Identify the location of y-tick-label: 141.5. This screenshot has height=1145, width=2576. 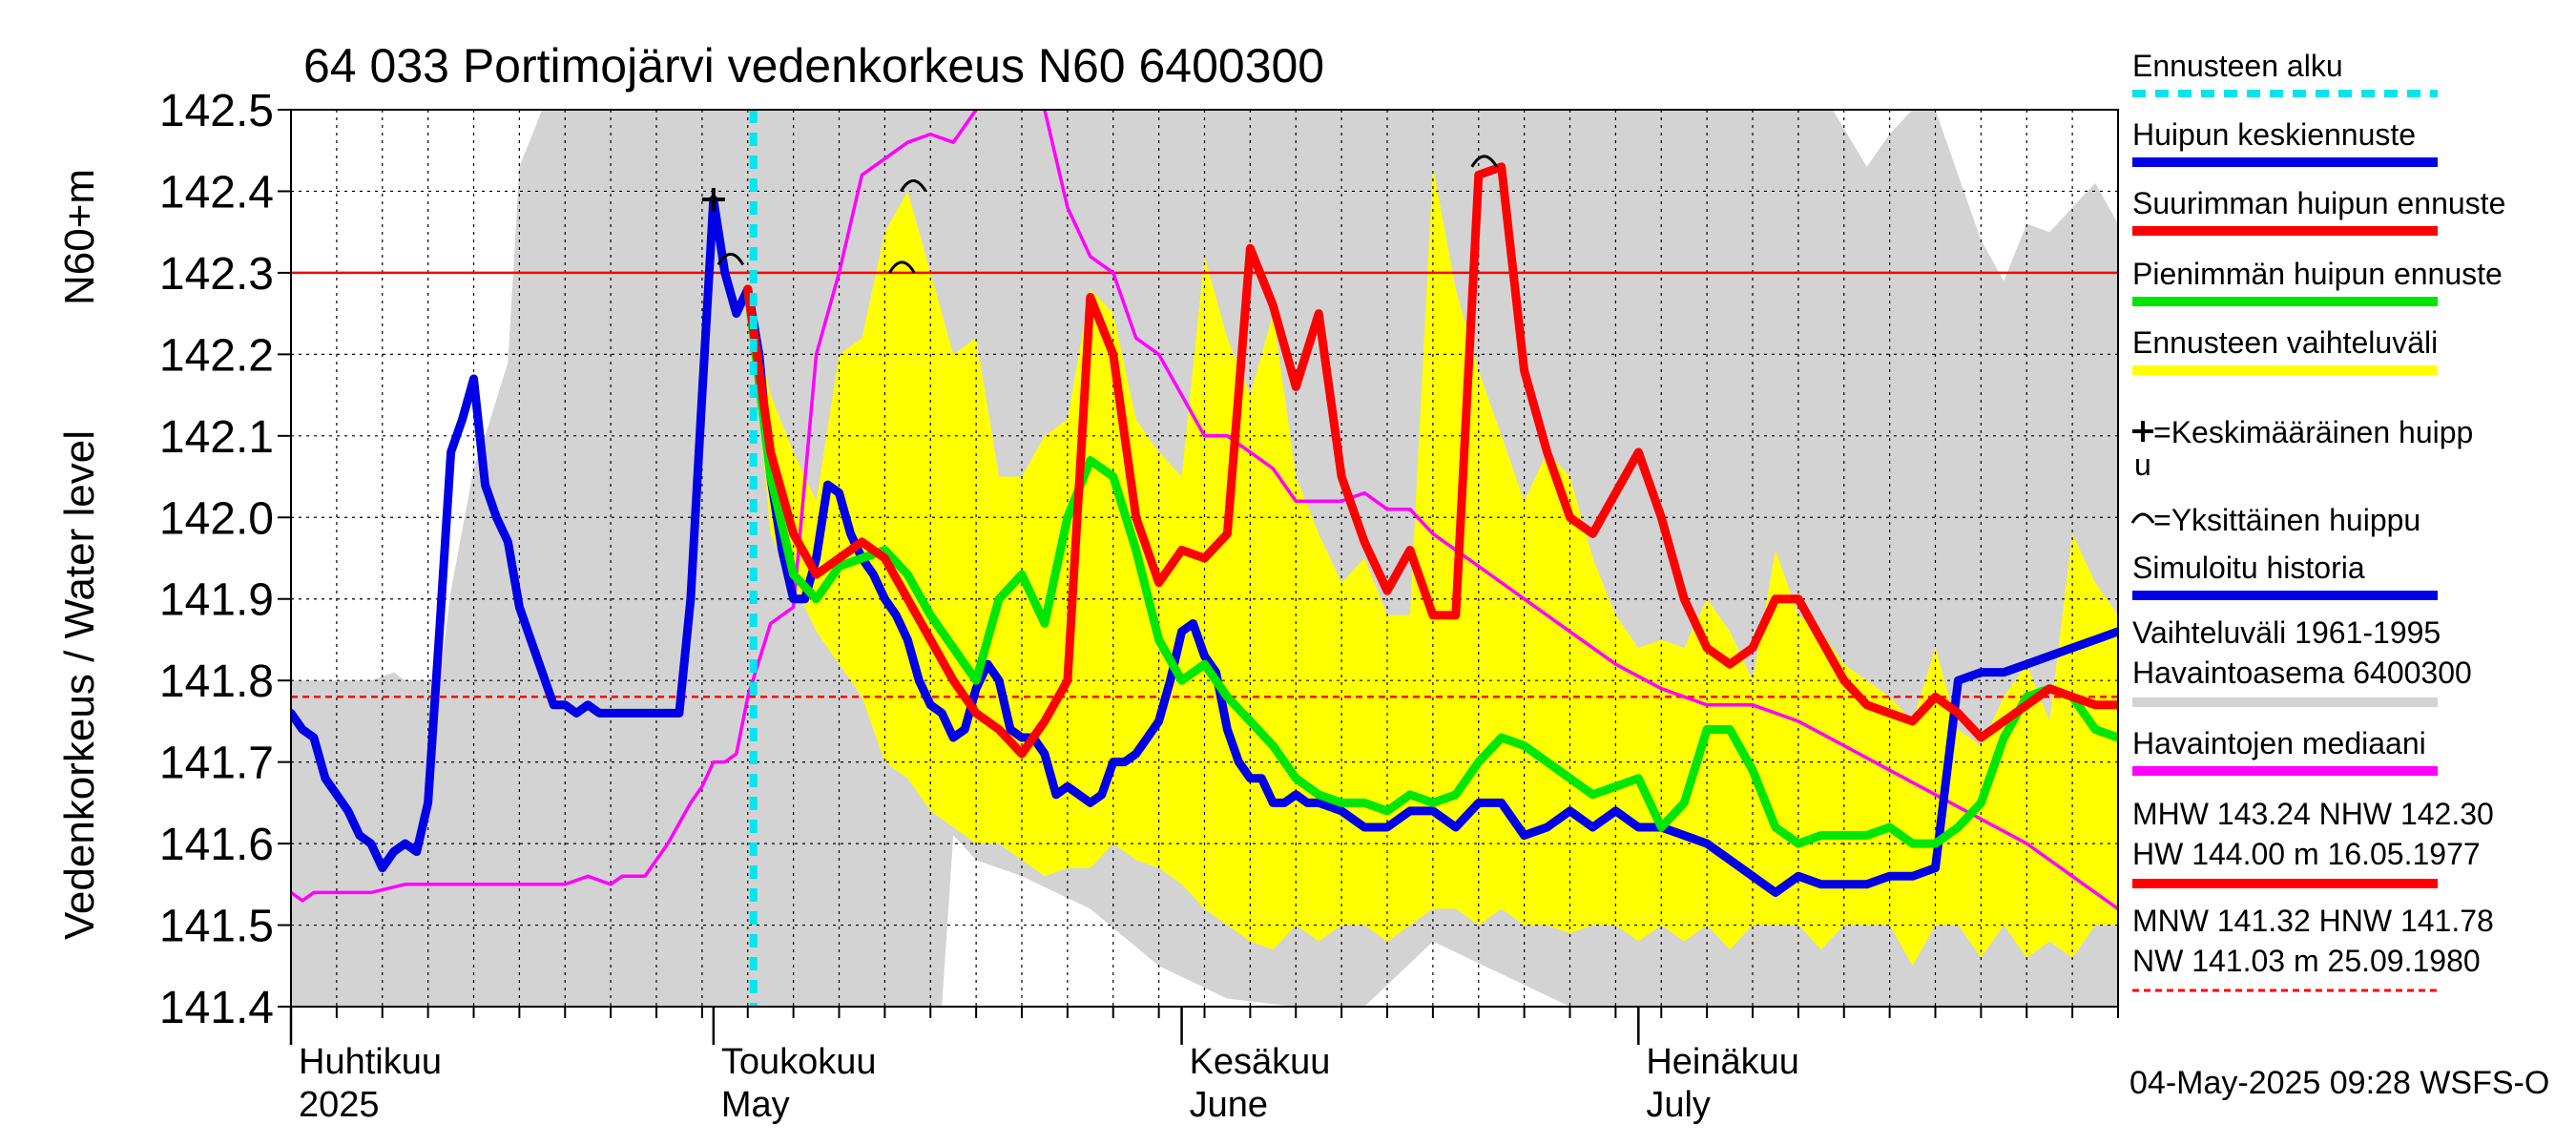
(216, 927).